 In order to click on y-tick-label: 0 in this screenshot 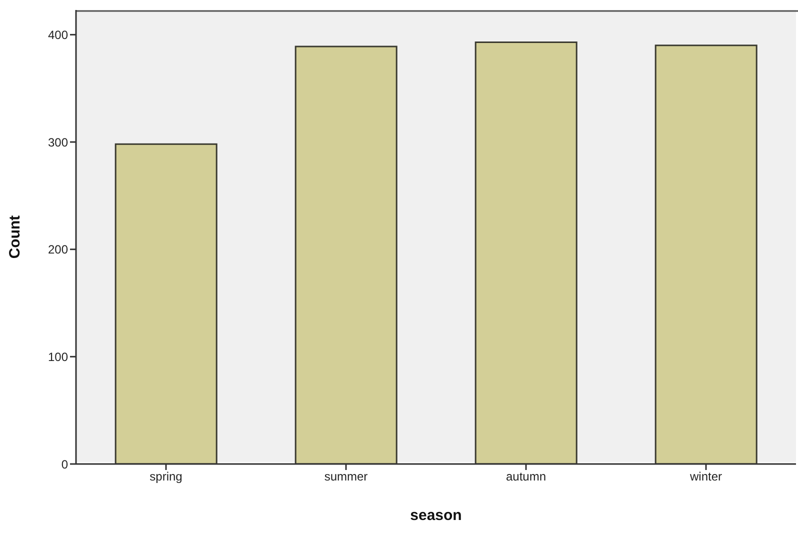, I will do `click(64, 464)`.